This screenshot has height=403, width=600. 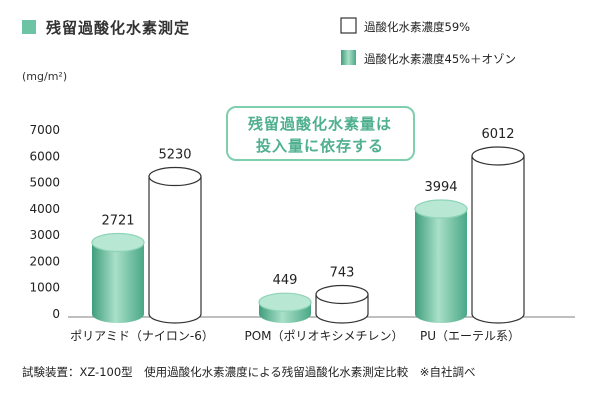 What do you see at coordinates (348, 57) in the screenshot?
I see `legend-swatch-green` at bounding box center [348, 57].